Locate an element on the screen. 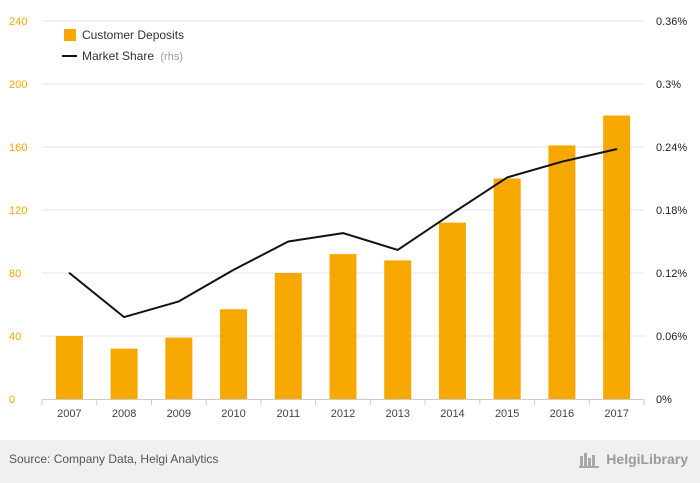  x-tick-label: 2014 is located at coordinates (452, 414).